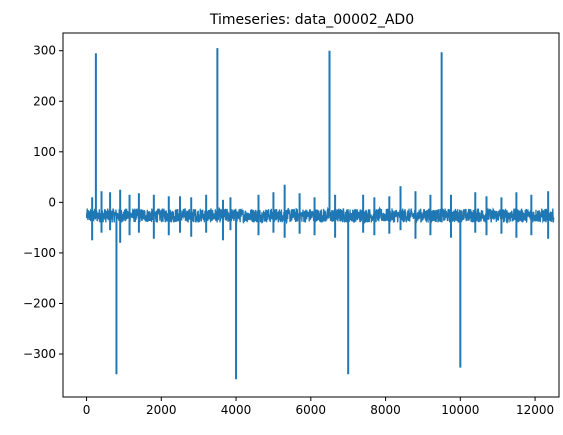 This screenshot has width=563, height=435. Describe the element at coordinates (39, 303) in the screenshot. I see `y-tick-label: −200` at that location.